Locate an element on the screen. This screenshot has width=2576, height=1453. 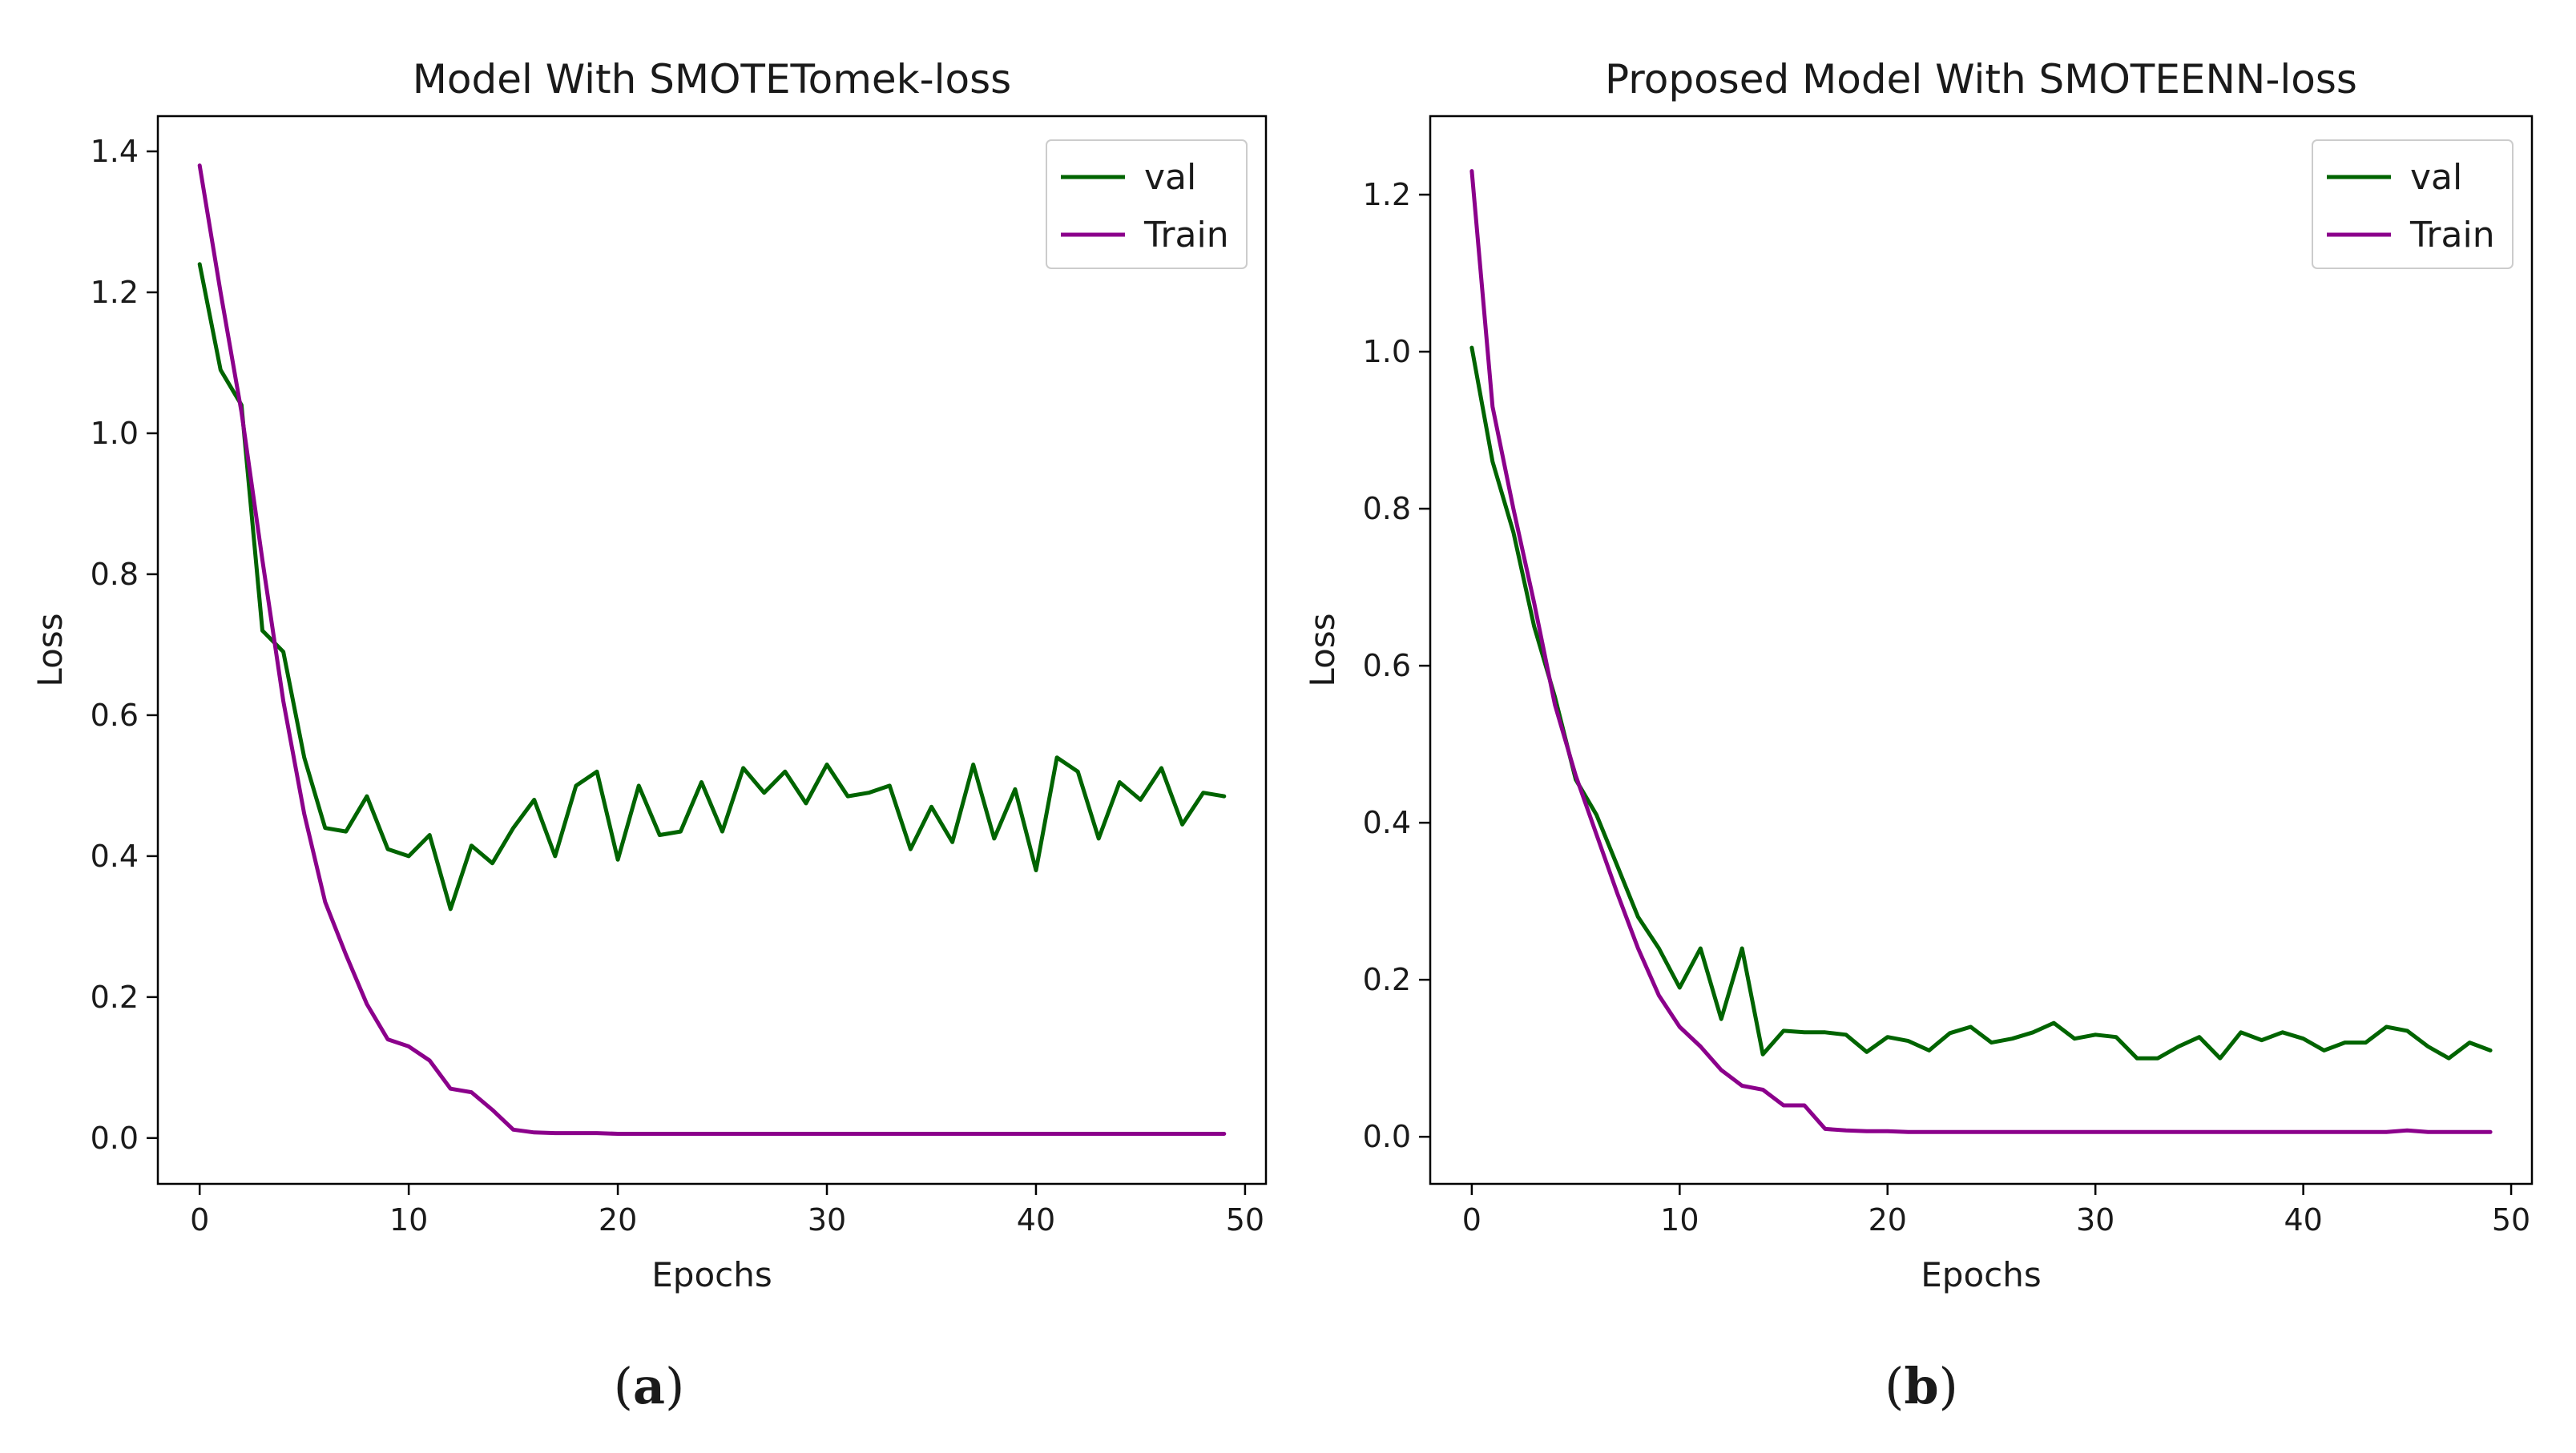
caption-letter: a is located at coordinates (649, 1386).